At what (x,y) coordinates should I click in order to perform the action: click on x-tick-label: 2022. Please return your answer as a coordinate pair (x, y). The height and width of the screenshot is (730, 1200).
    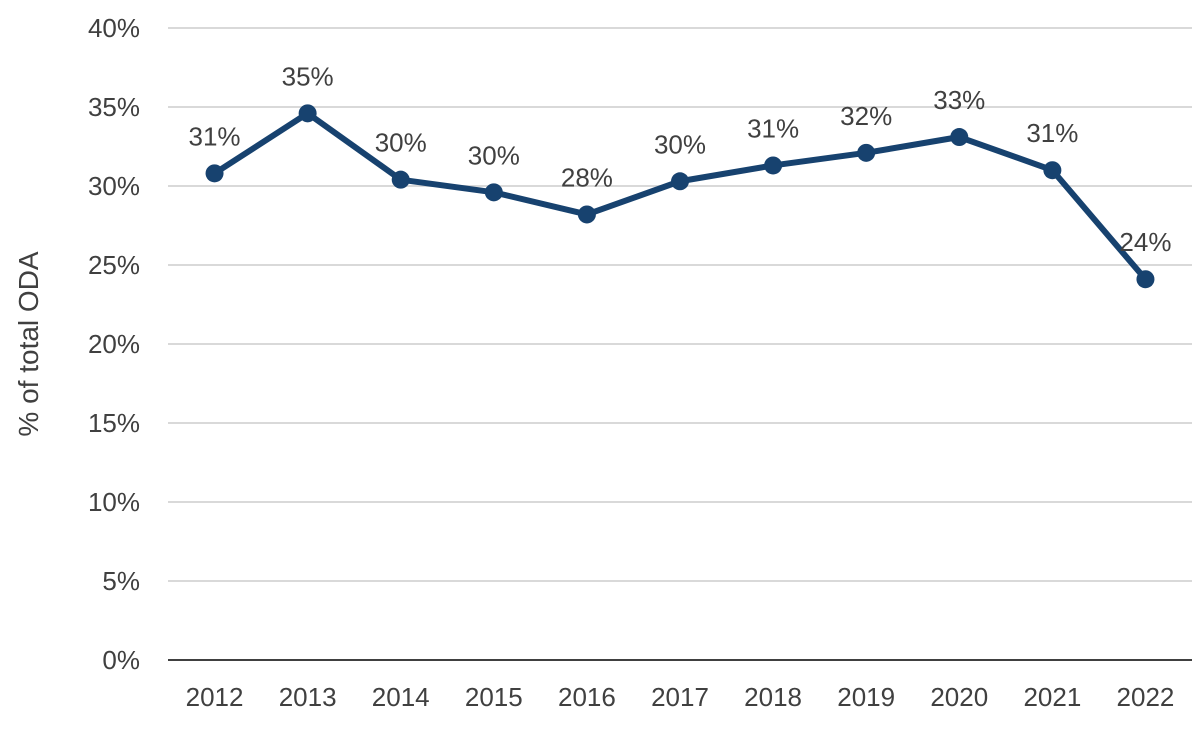
    Looking at the image, I should click on (1146, 697).